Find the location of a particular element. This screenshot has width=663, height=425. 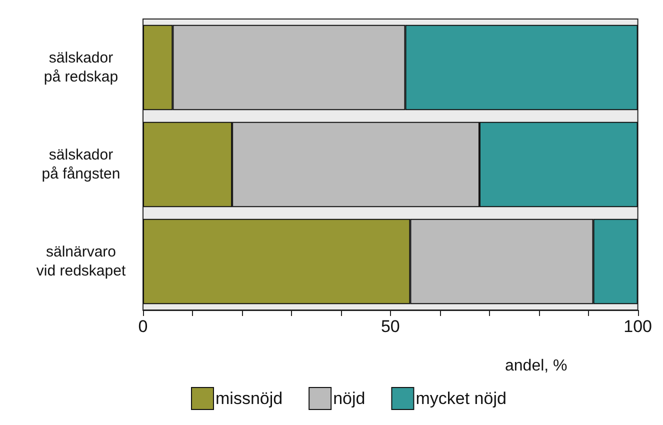

legend-label: missnöjd is located at coordinates (249, 398).